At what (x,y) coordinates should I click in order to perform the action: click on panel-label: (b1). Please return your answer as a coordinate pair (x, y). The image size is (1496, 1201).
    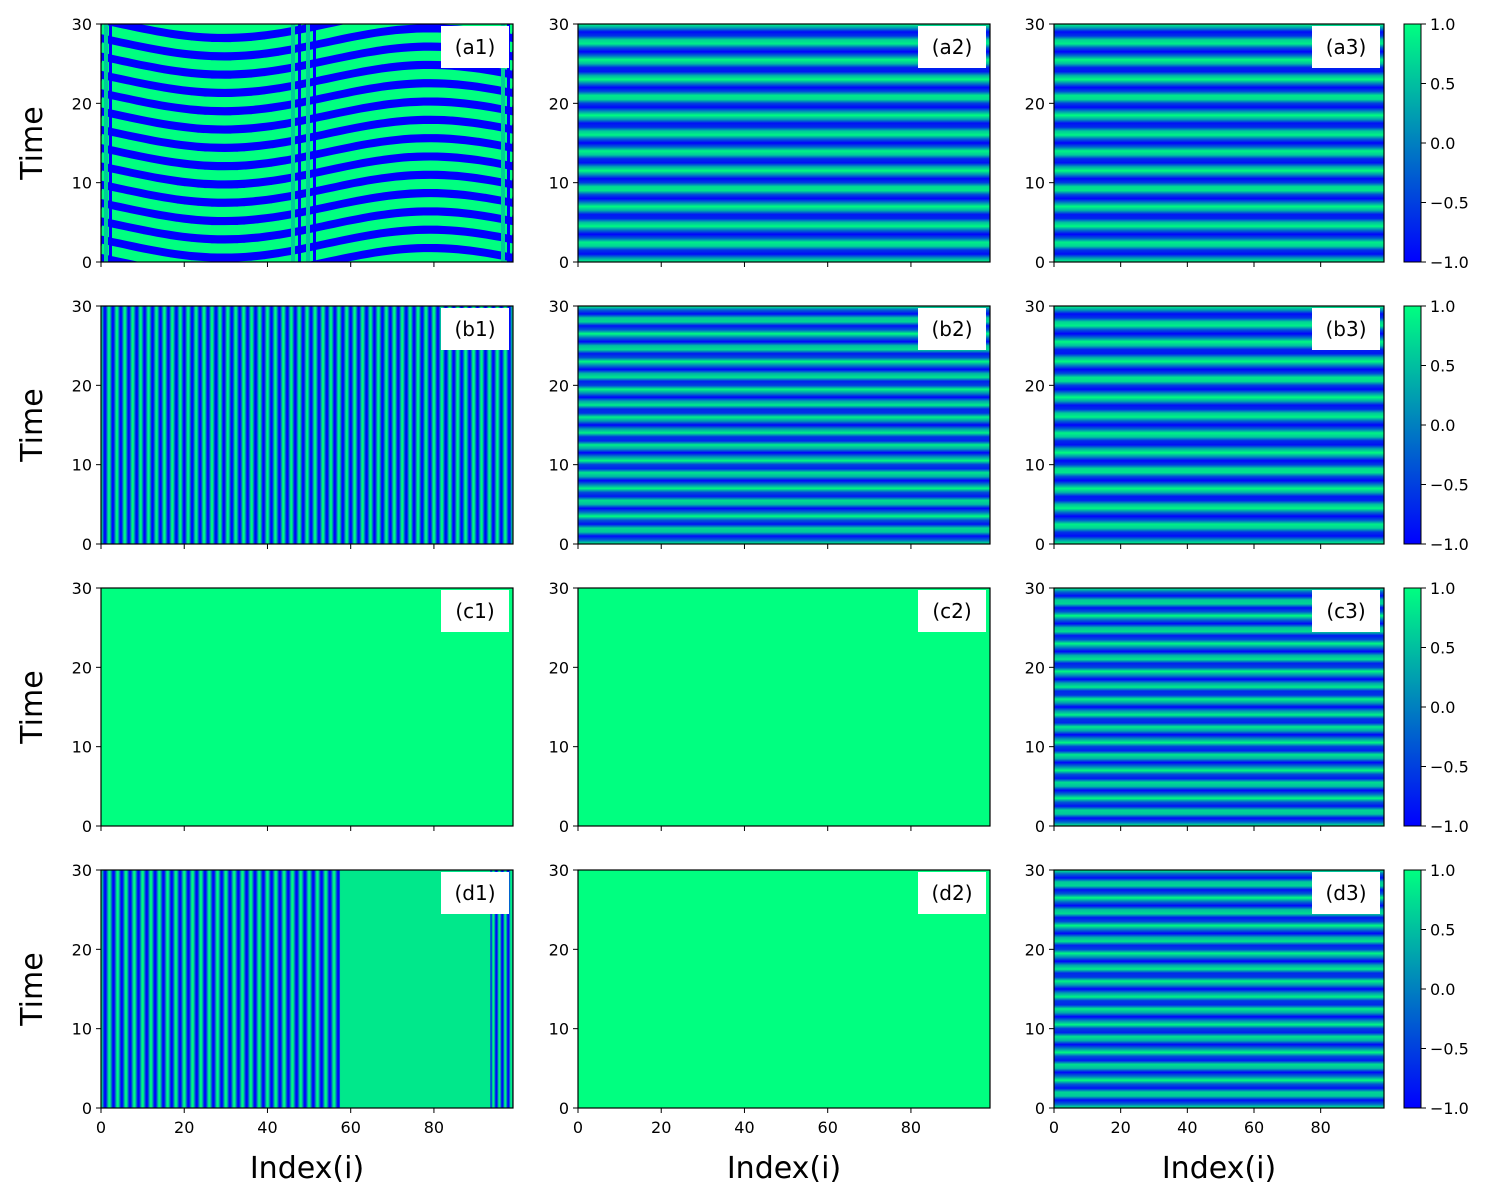
    Looking at the image, I should click on (474, 329).